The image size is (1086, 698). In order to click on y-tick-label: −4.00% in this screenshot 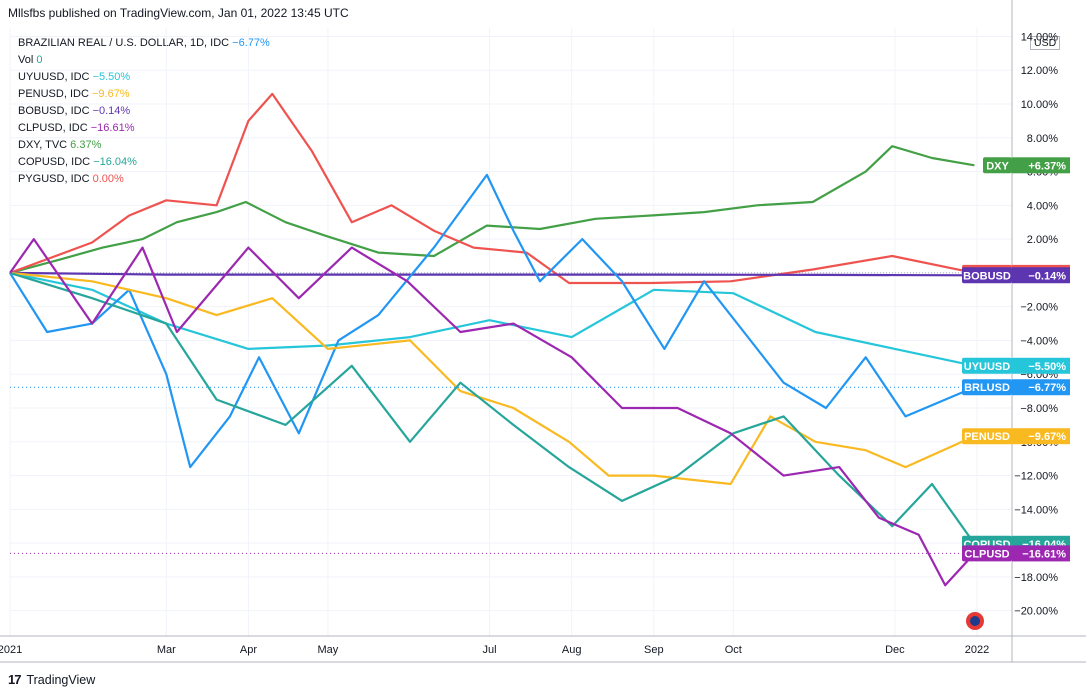, I will do `click(1039, 341)`.